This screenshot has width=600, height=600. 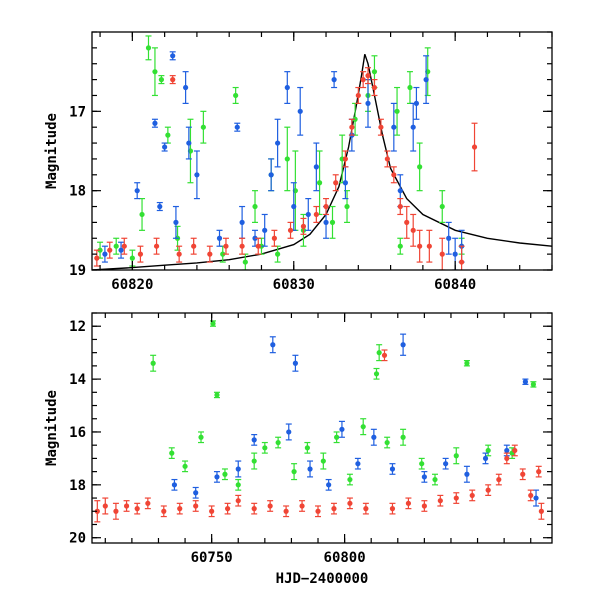 I want to click on y-axis-label: Magnitude, so click(x=52, y=151).